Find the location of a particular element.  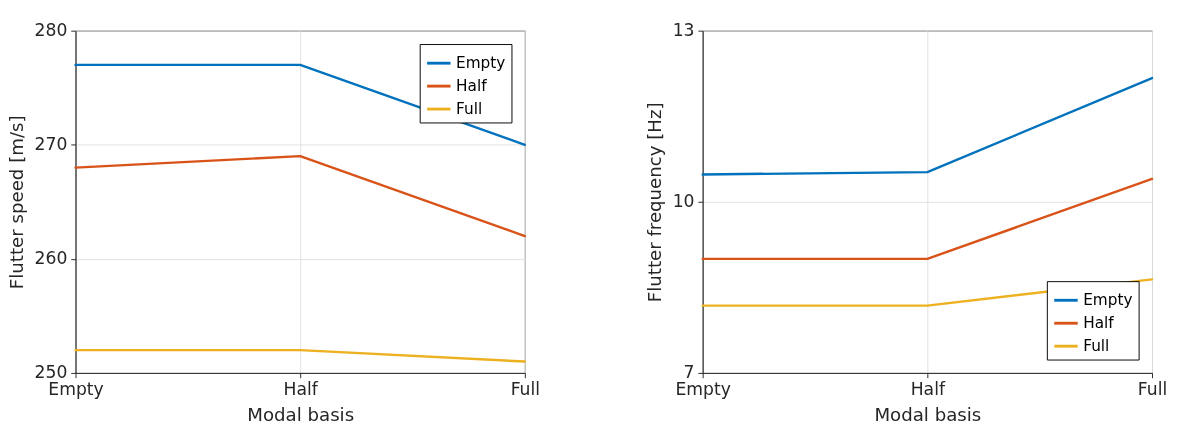

y-tick-label: 13 is located at coordinates (683, 29).